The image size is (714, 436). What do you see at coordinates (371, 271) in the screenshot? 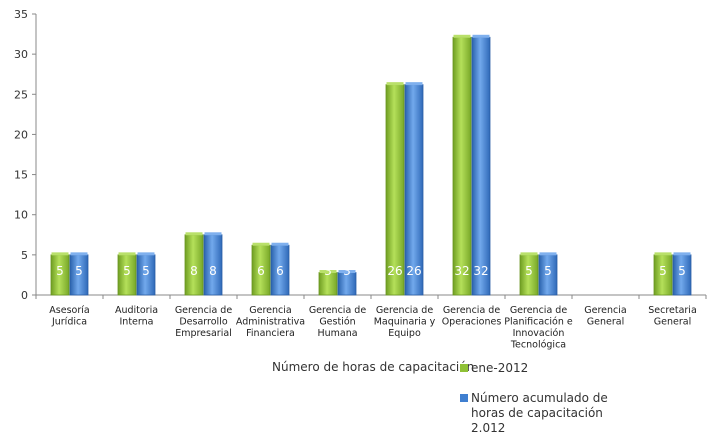
I see `chart-data-labels: 5 5 5 5 8 8 6 6 3 3 26 26 32 32 5 5 5 5` at bounding box center [371, 271].